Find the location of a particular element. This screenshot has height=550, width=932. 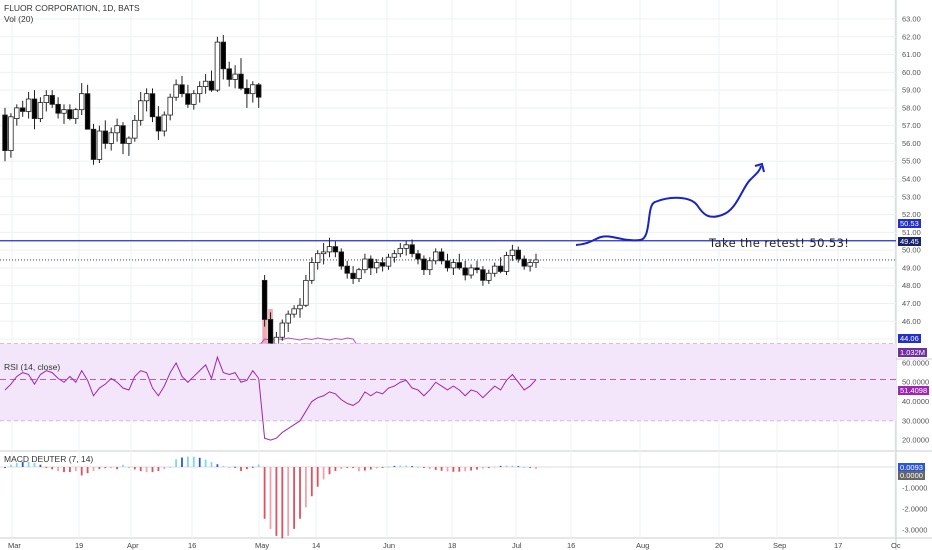

rsi-tick-label: 60.0000 is located at coordinates (915, 362).